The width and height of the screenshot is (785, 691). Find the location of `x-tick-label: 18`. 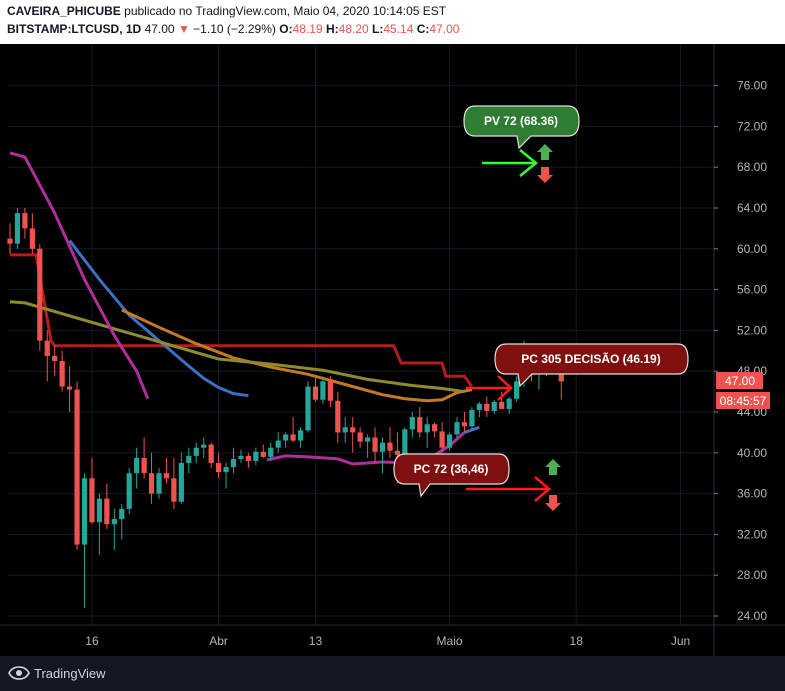

x-tick-label: 18 is located at coordinates (577, 641).